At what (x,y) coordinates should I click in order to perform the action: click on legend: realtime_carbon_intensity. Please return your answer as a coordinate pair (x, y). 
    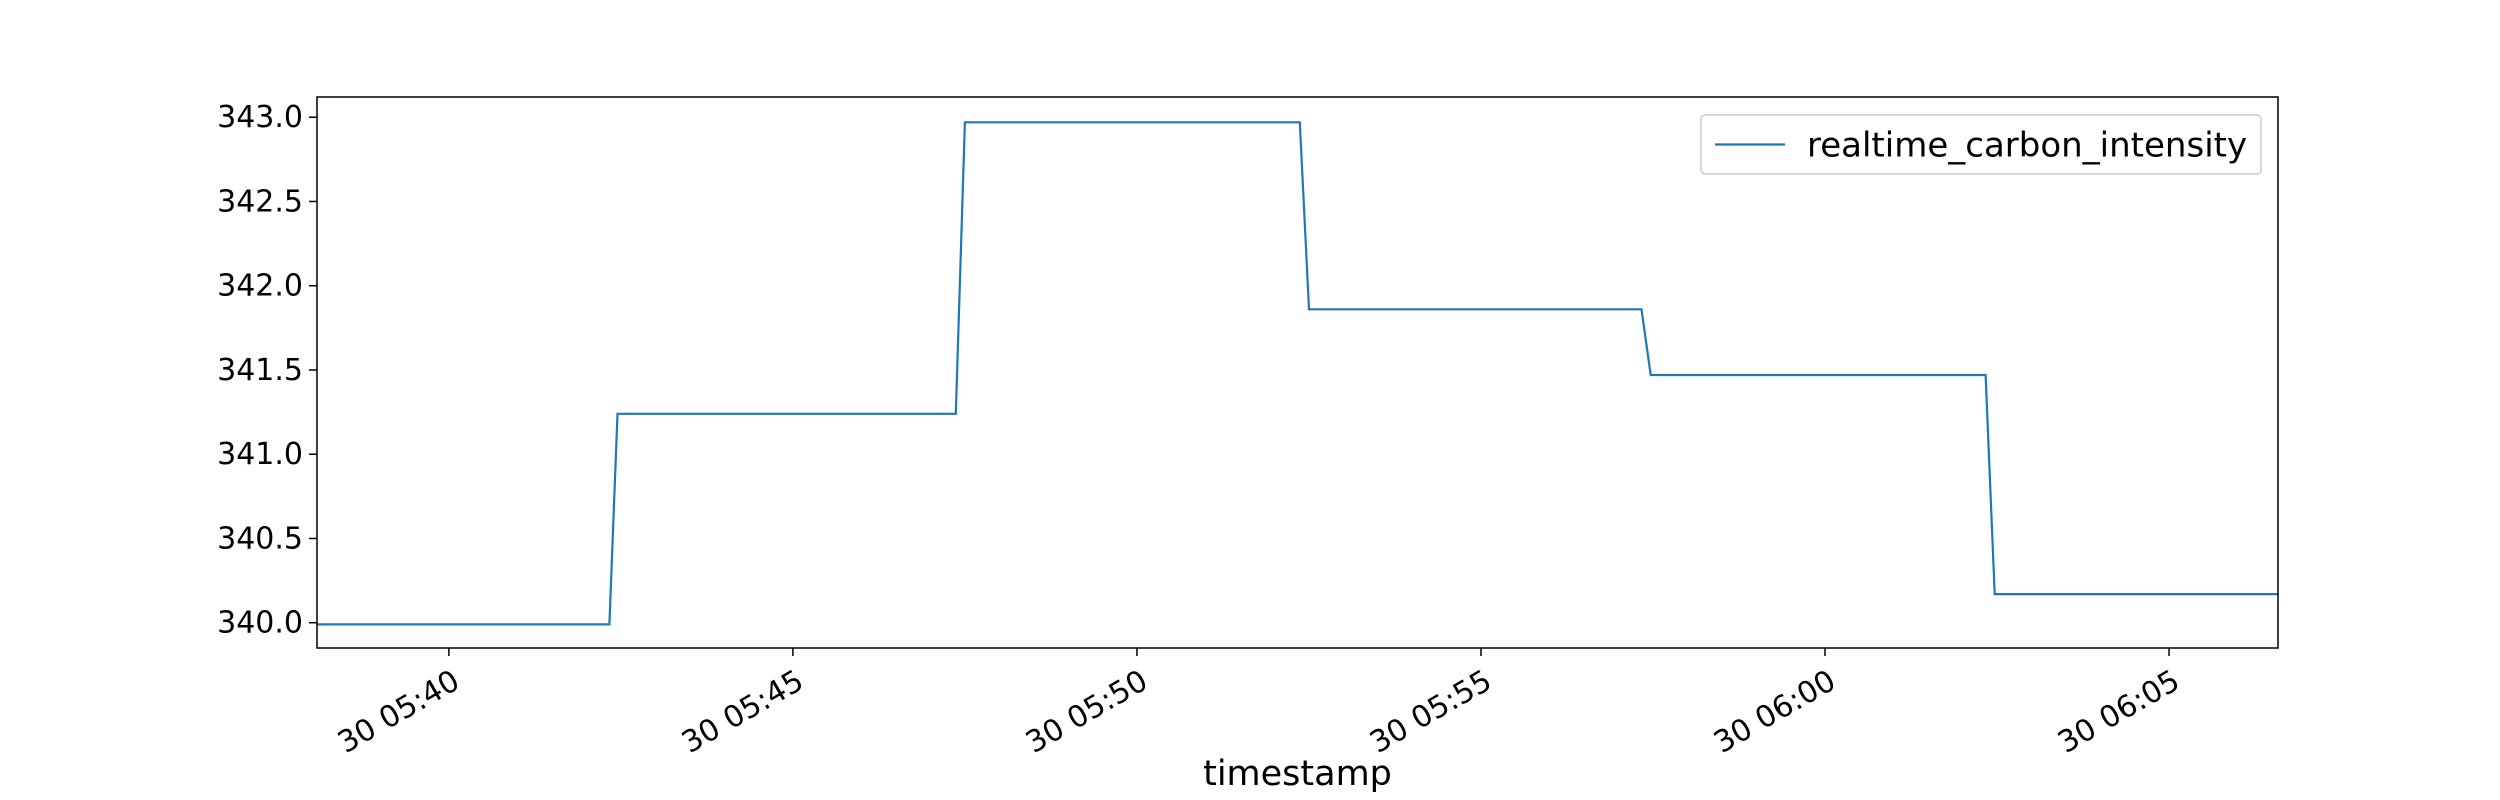
    Looking at the image, I should click on (1981, 144).